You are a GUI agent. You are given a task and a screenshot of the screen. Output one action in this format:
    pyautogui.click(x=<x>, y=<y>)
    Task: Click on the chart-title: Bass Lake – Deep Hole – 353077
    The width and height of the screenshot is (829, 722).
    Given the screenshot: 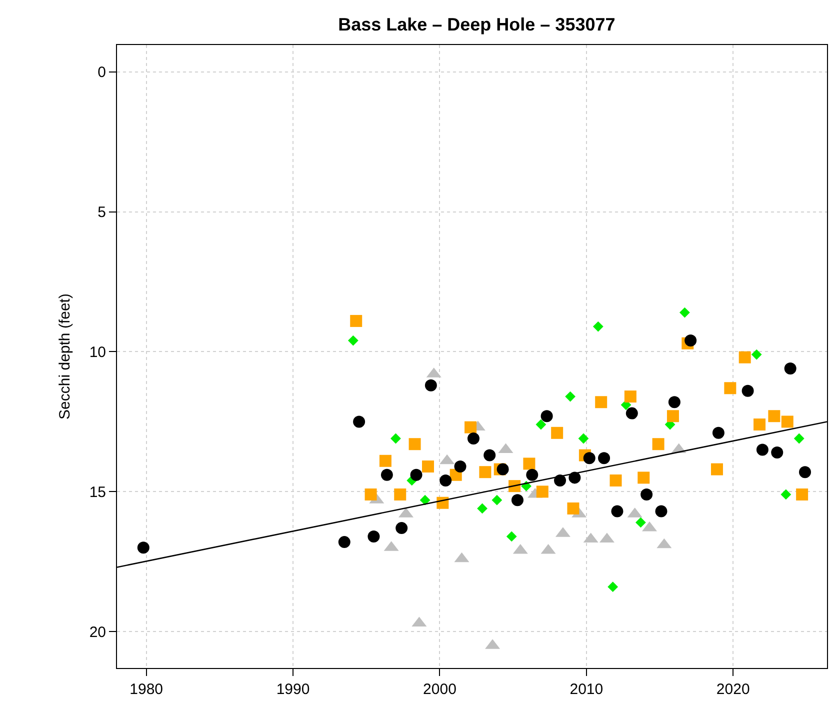 What is the action you would take?
    pyautogui.click(x=477, y=24)
    